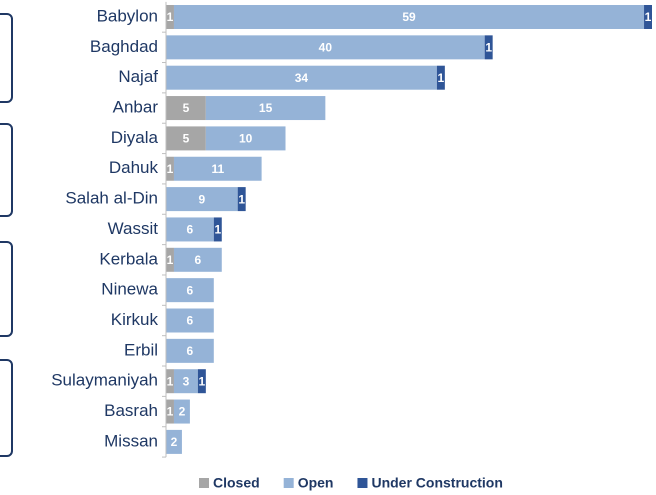 This screenshot has height=495, width=656. I want to click on value-label: 10, so click(246, 139).